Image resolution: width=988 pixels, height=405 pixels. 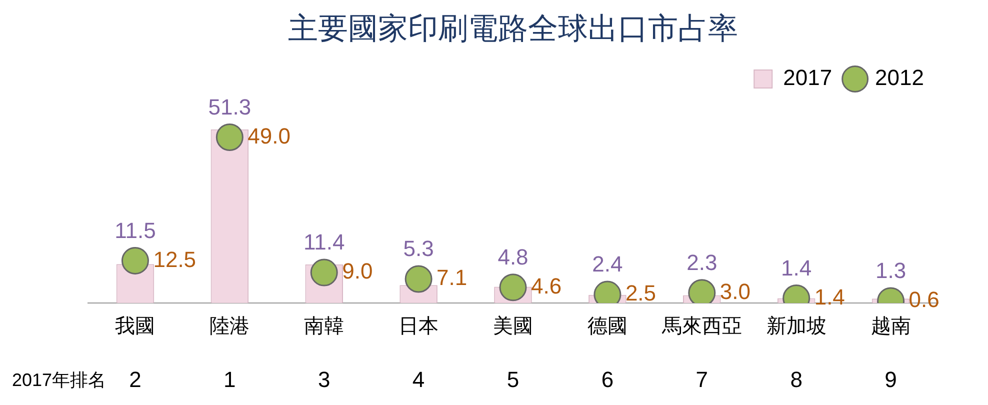 I want to click on chart-title: 主要國家印刷電路全球出口市占率, so click(x=513, y=29).